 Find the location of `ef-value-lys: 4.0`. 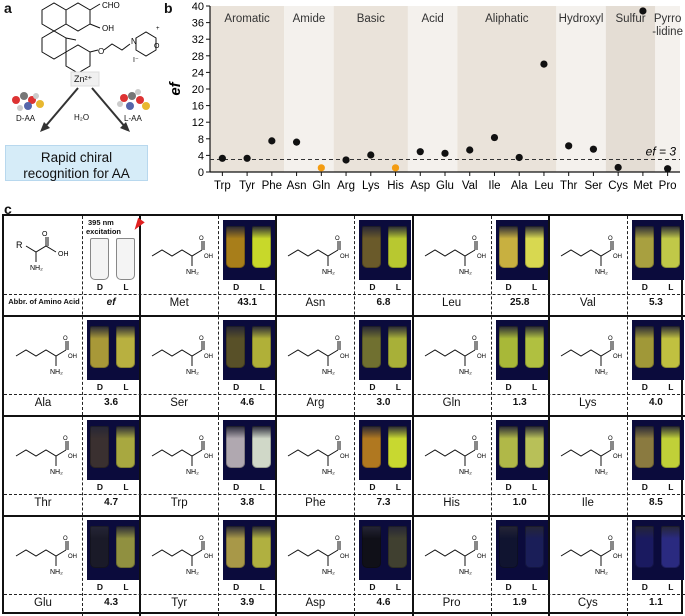

ef-value-lys: 4.0 is located at coordinates (655, 402).